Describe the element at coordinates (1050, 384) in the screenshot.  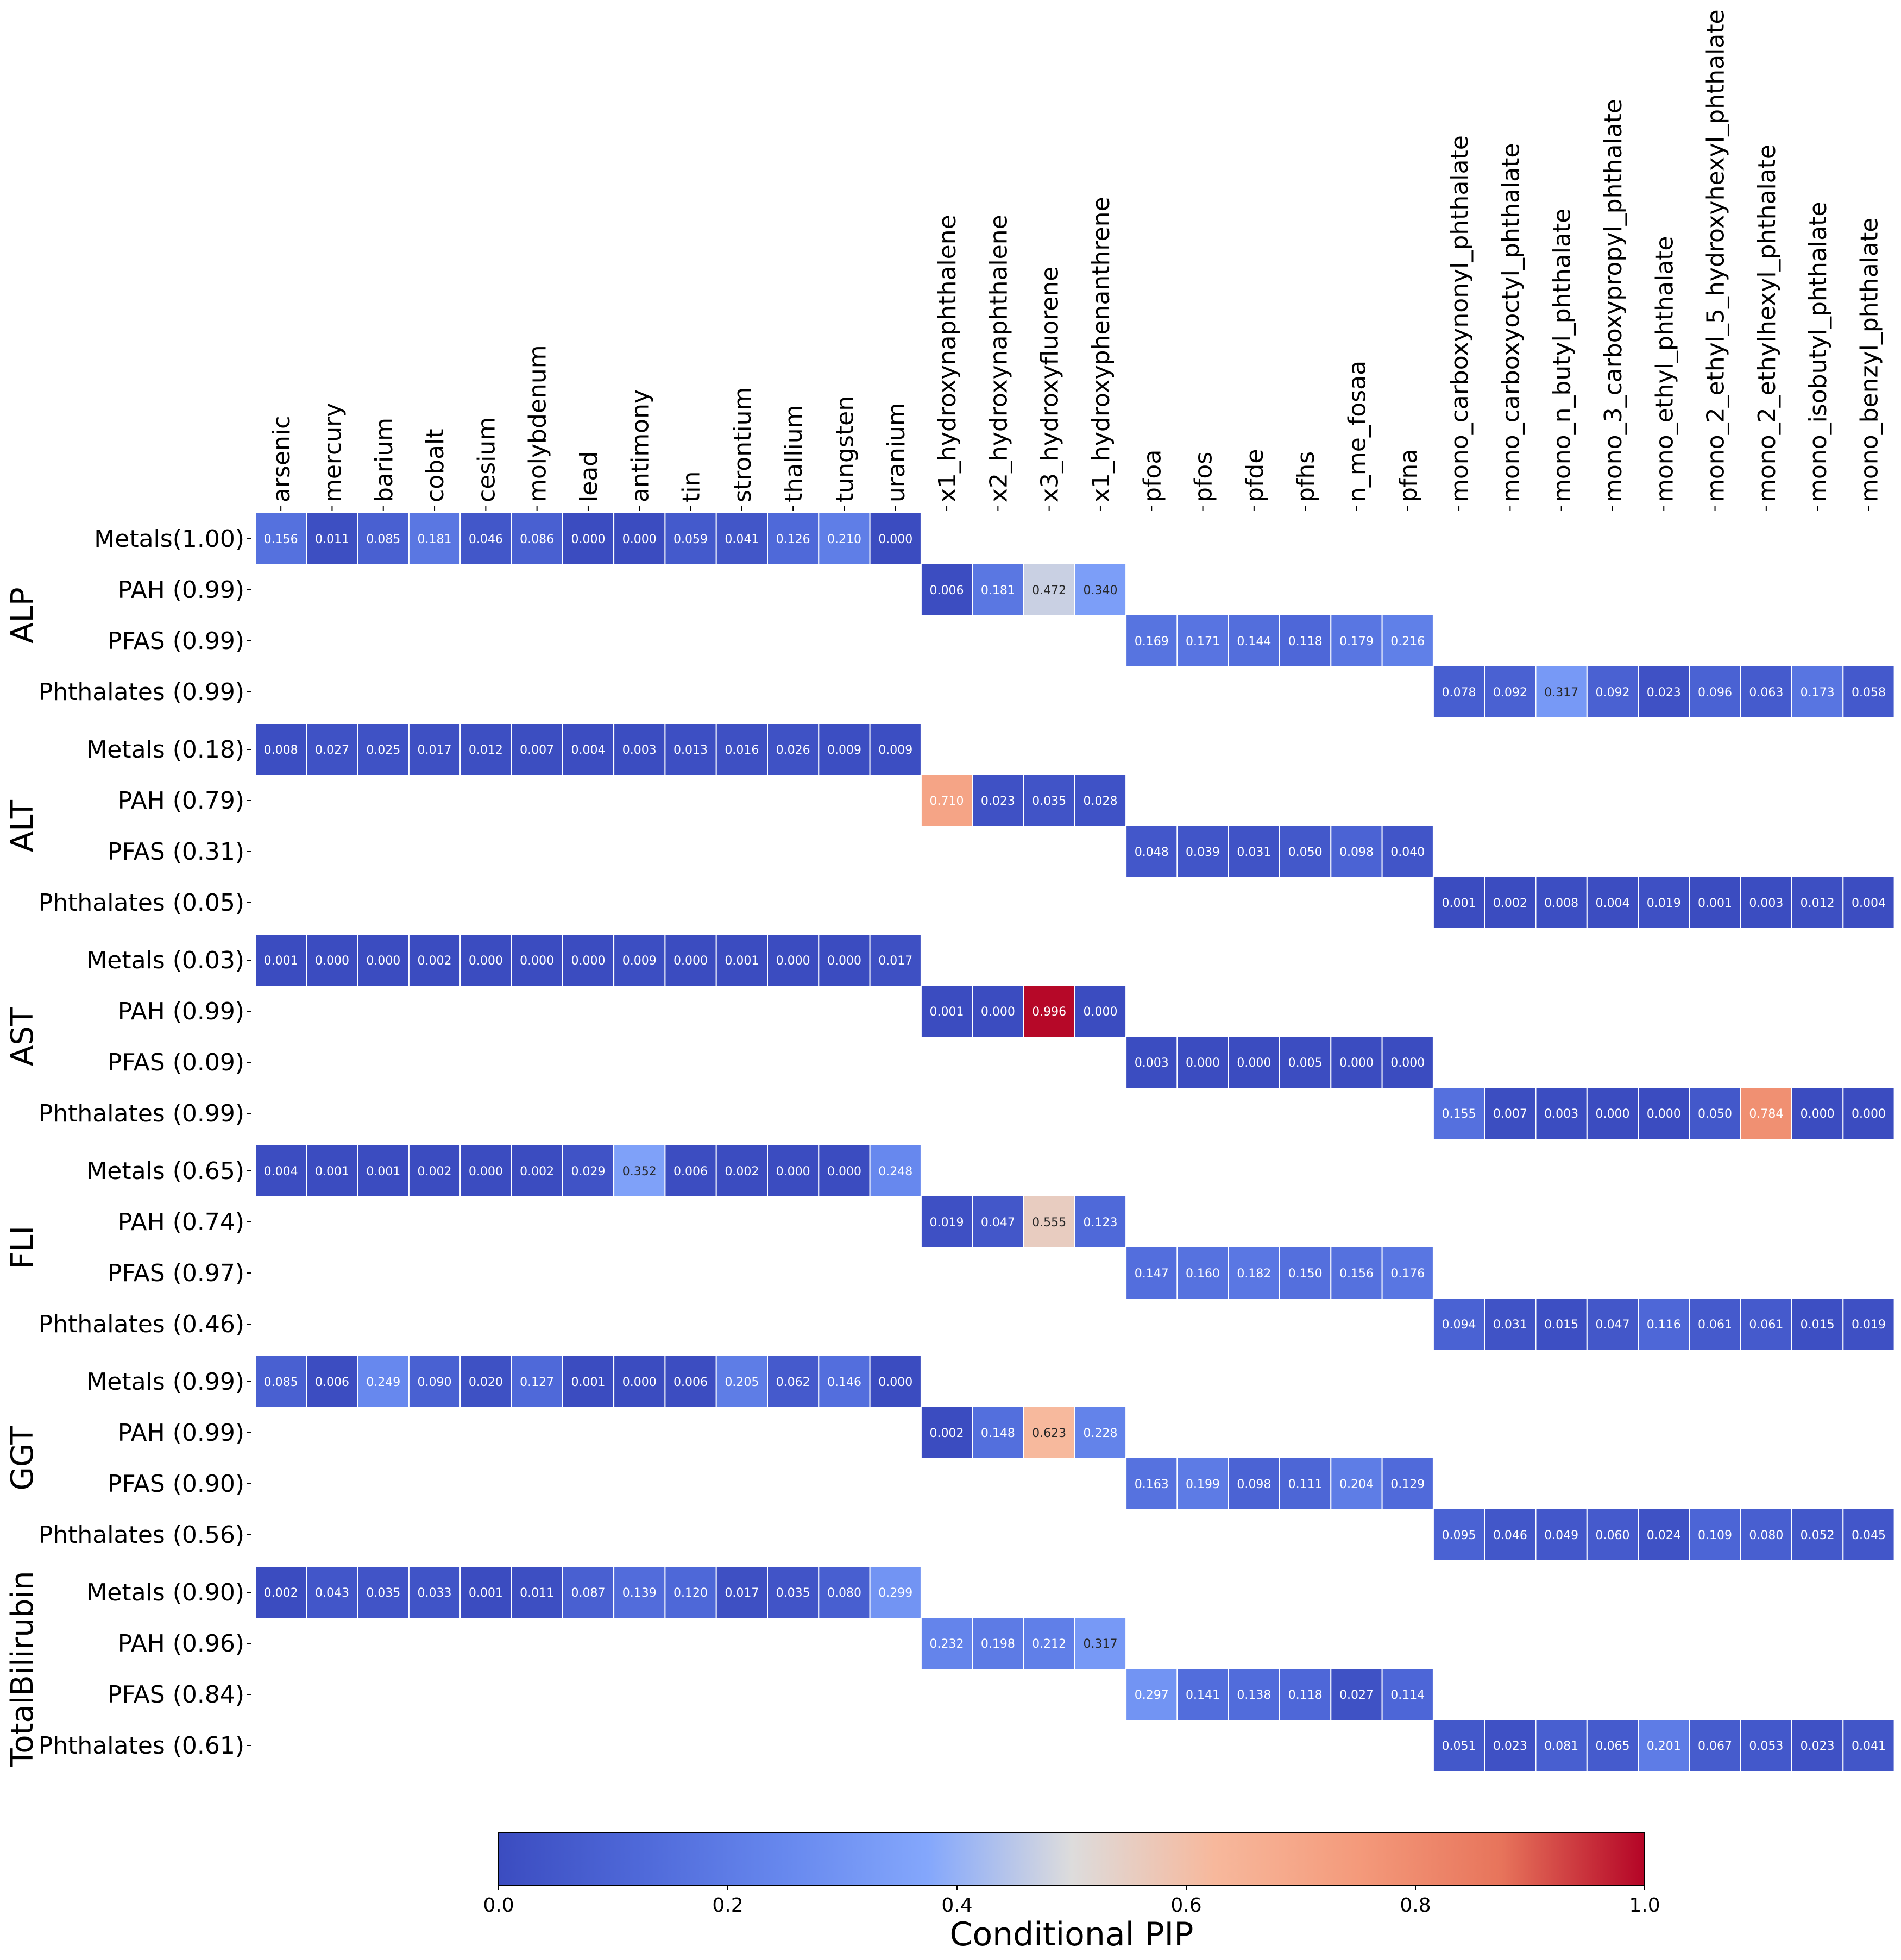
I see `column-label-x3_hydroxyfluorene: x3_hydroxyfluorene` at that location.